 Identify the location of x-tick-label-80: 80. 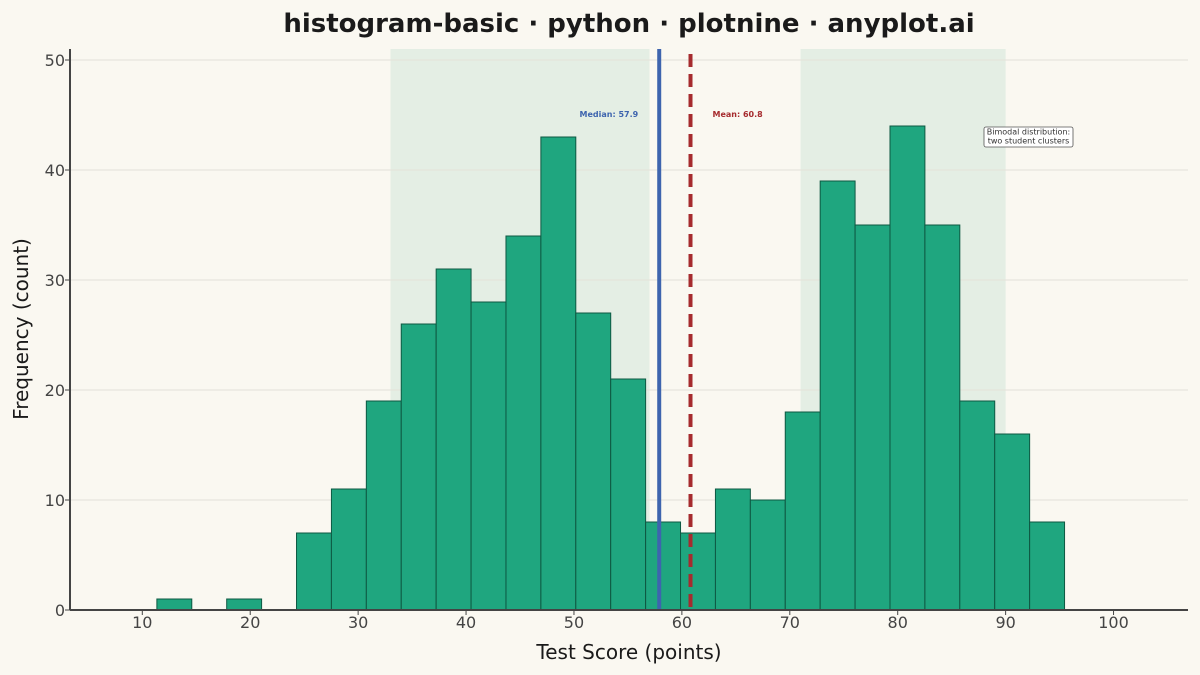
(898, 622).